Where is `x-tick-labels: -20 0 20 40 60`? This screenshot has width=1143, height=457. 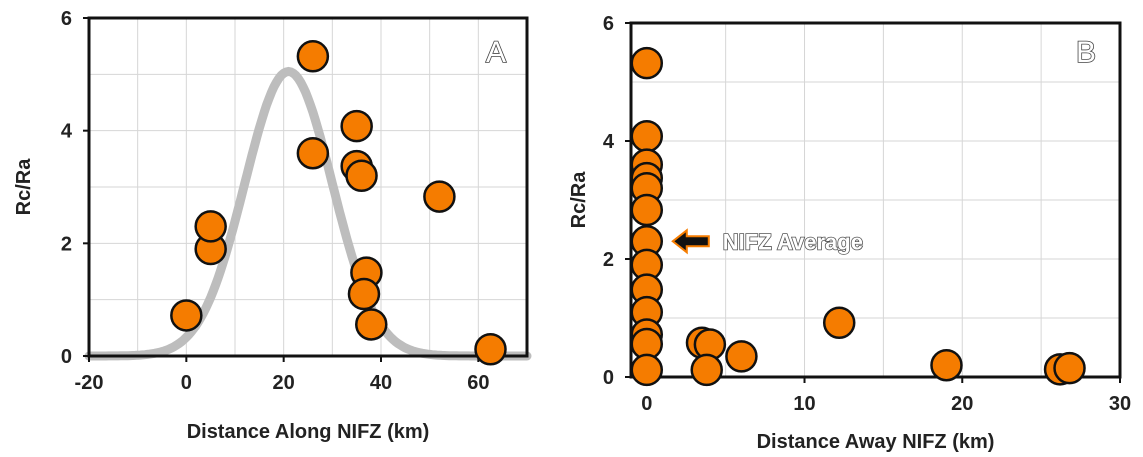 x-tick-labels: -20 0 20 40 60 is located at coordinates (282, 375).